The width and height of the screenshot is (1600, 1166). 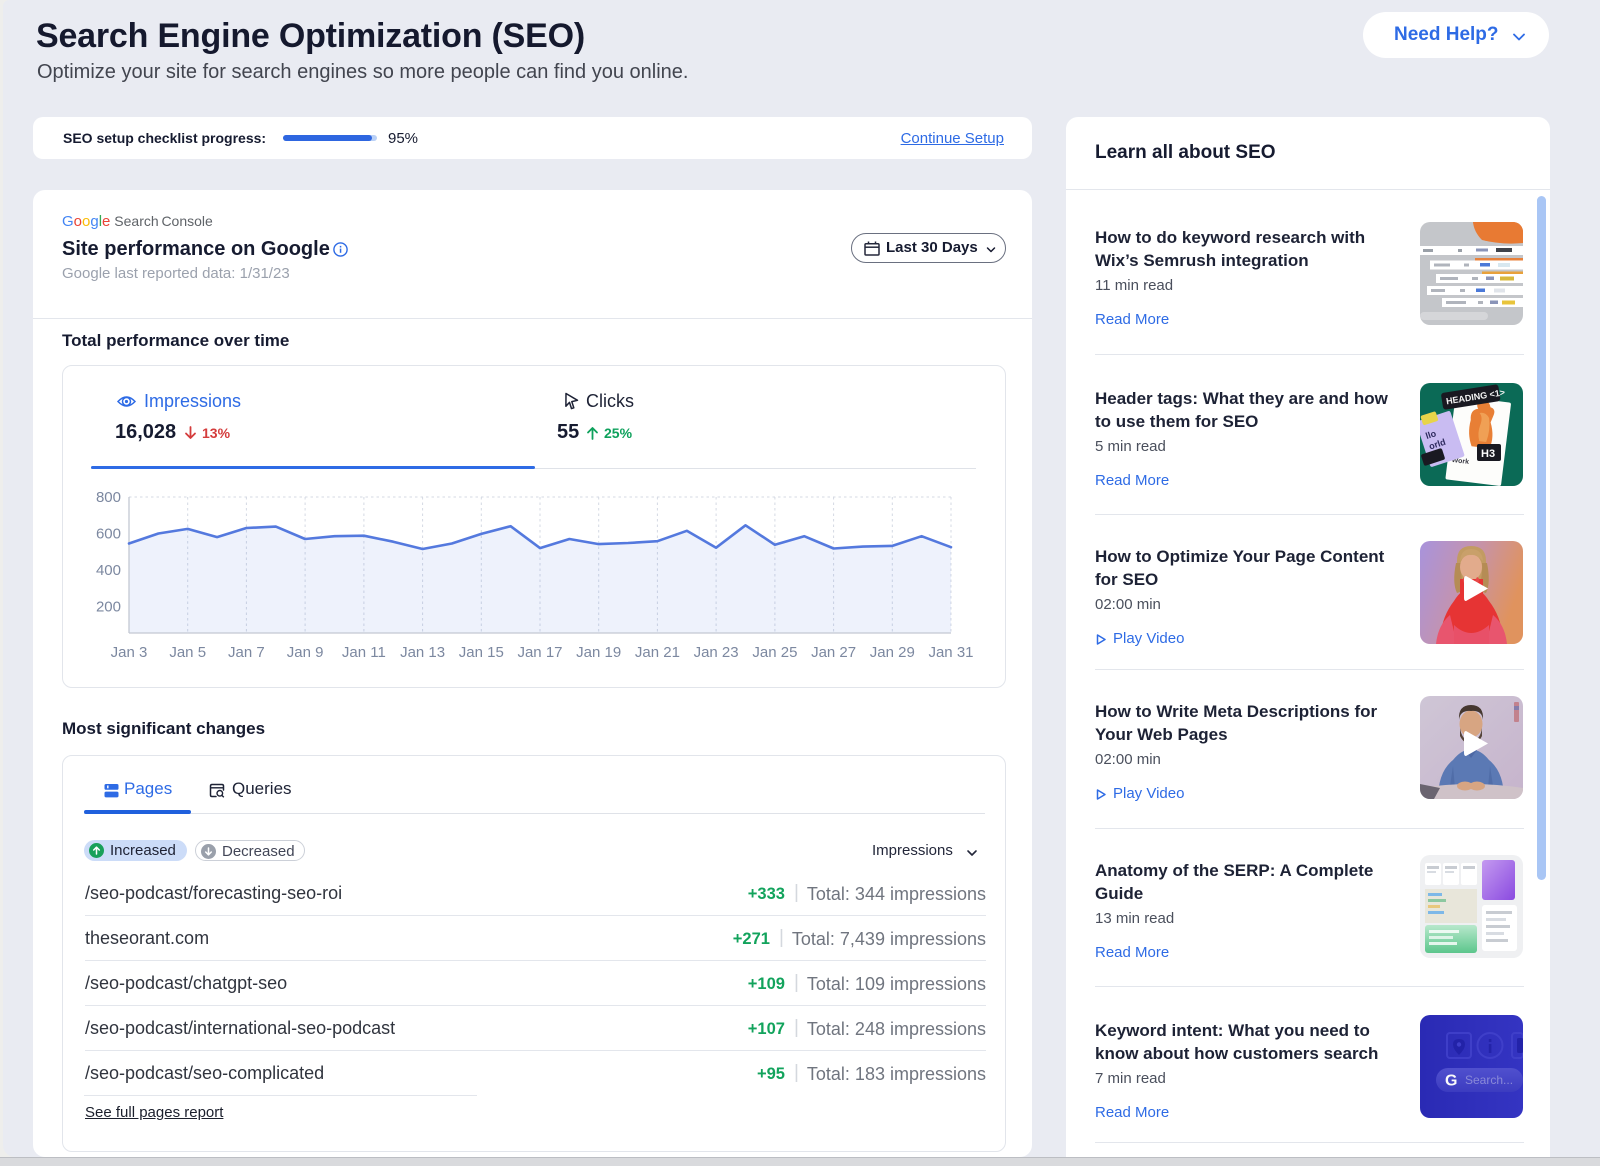 What do you see at coordinates (1437, 444) in the screenshot?
I see `svg-text: orld` at bounding box center [1437, 444].